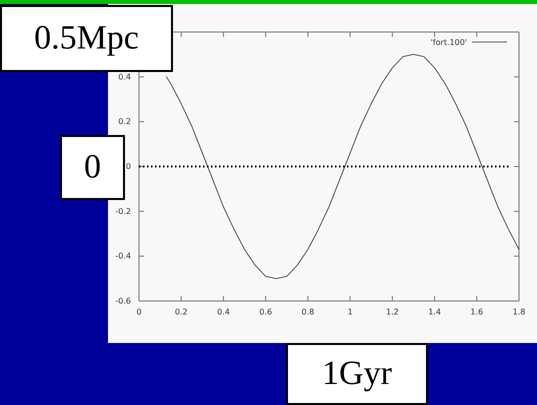 This screenshot has width=537, height=405. What do you see at coordinates (123, 211) in the screenshot?
I see `y-tick-label: -0.2` at bounding box center [123, 211].